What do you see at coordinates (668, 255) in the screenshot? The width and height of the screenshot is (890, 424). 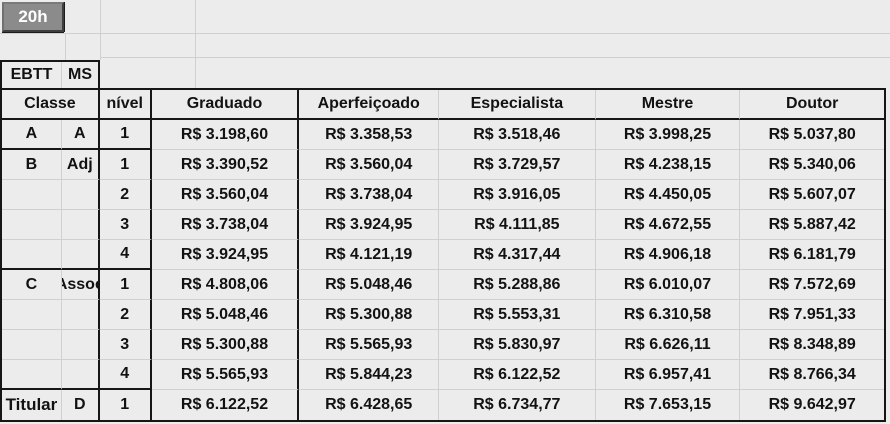 I see `cell-salary: R$ 4.906,18` at bounding box center [668, 255].